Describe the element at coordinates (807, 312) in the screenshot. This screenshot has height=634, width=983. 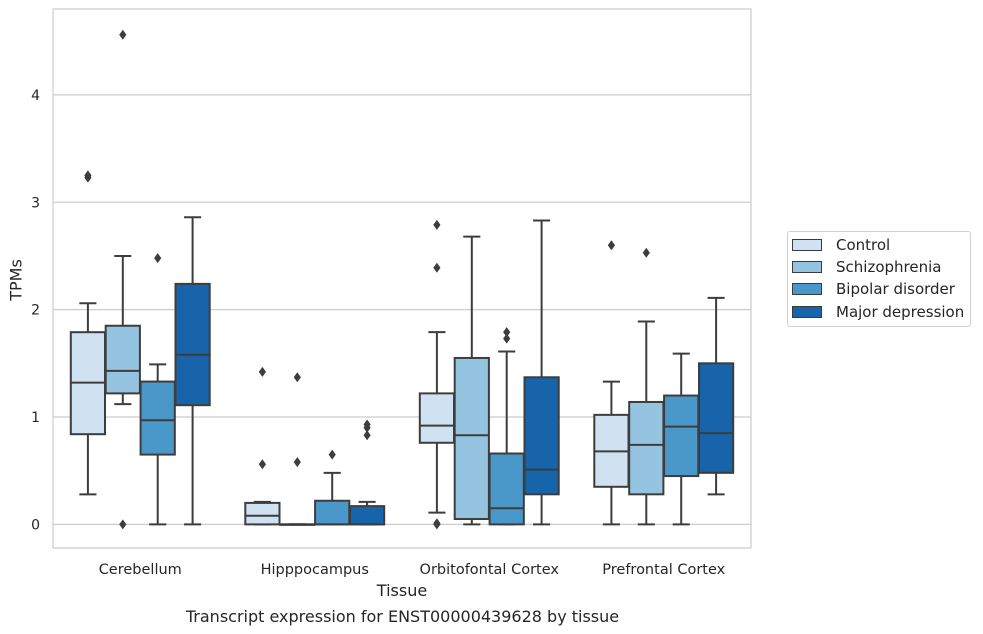
I see `legend-swatch-major-depression` at that location.